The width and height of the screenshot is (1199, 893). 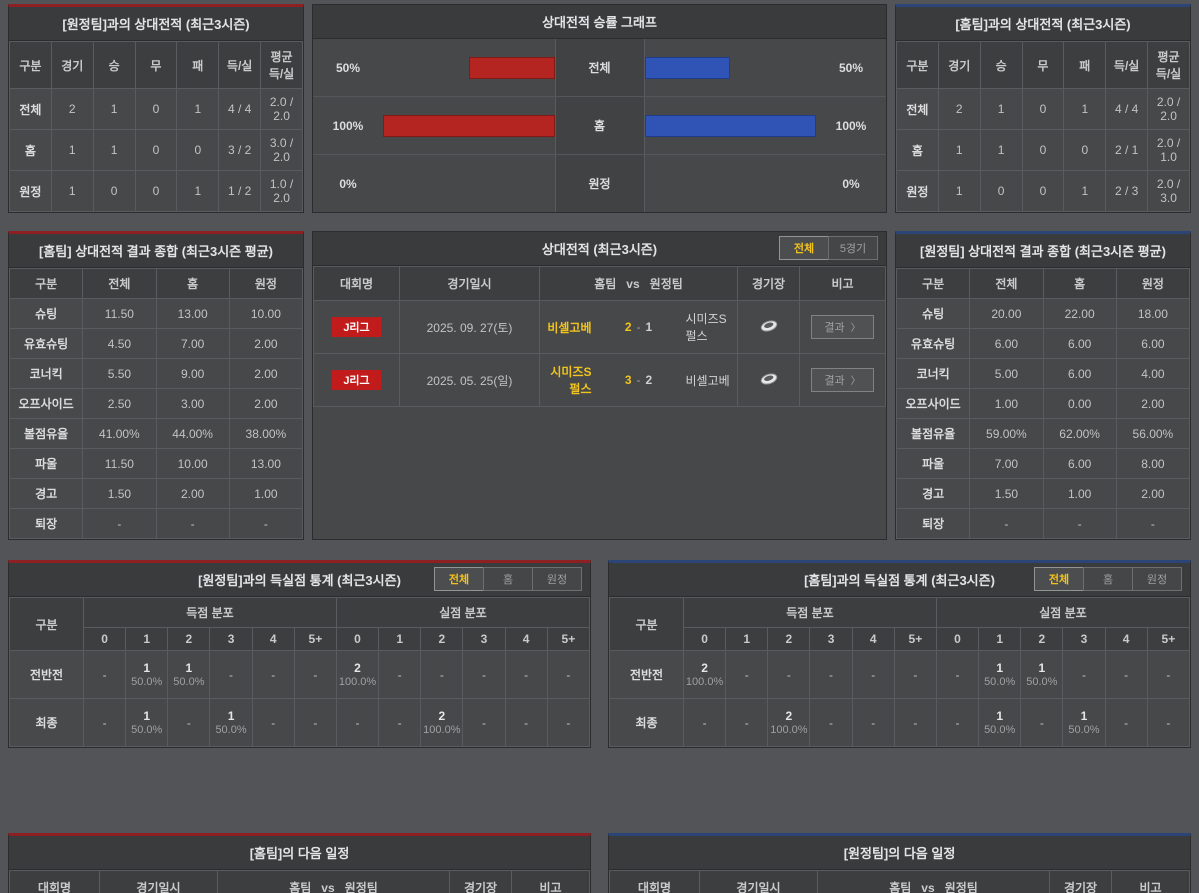 I want to click on bin-header-row: 0 1 2 3 4 5+ 0 1 2 3 4 5+, so click(x=900, y=639).